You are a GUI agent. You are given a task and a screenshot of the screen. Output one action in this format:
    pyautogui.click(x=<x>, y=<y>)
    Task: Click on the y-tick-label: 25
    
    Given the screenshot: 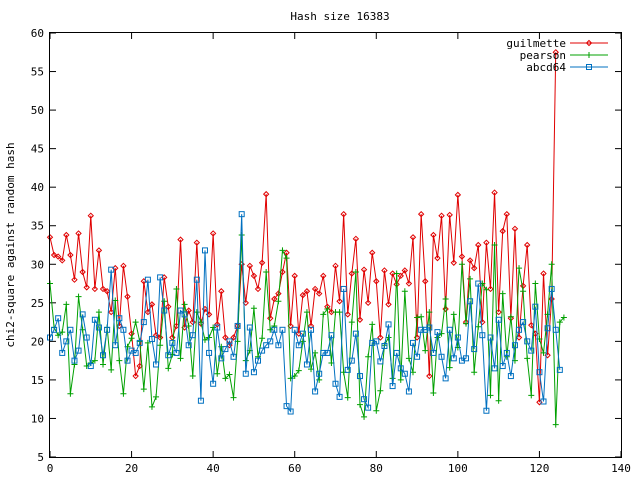 What is the action you would take?
    pyautogui.click(x=37, y=303)
    